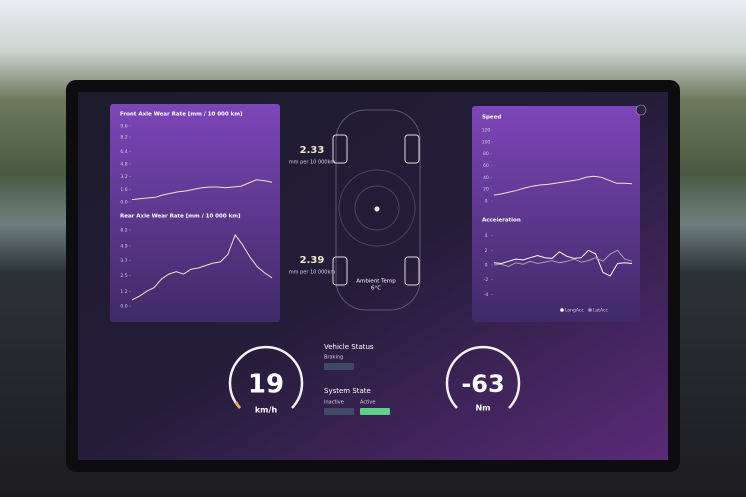 This screenshot has width=746, height=501. What do you see at coordinates (266, 385) in the screenshot?
I see `gauge-value: 19` at bounding box center [266, 385].